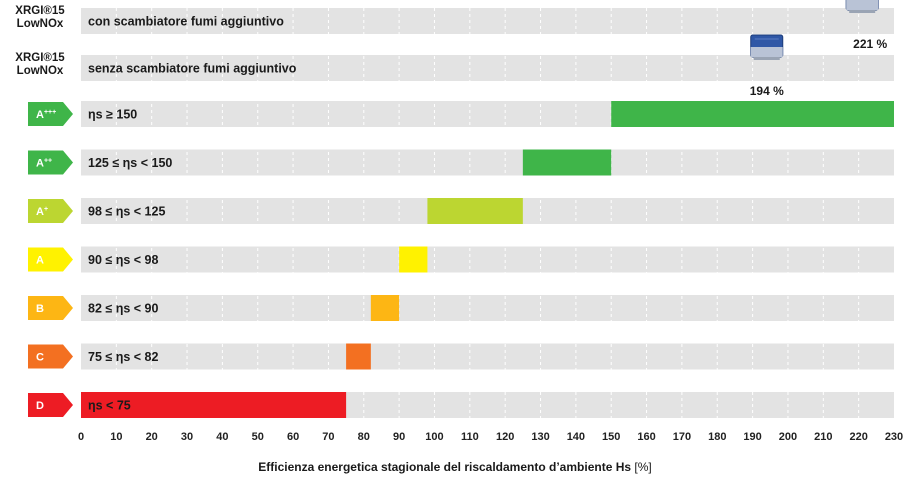 This screenshot has height=479, width=919. Describe the element at coordinates (192, 69) in the screenshot. I see `product-description: senza scambiatore fumi aggiuntivo` at that location.